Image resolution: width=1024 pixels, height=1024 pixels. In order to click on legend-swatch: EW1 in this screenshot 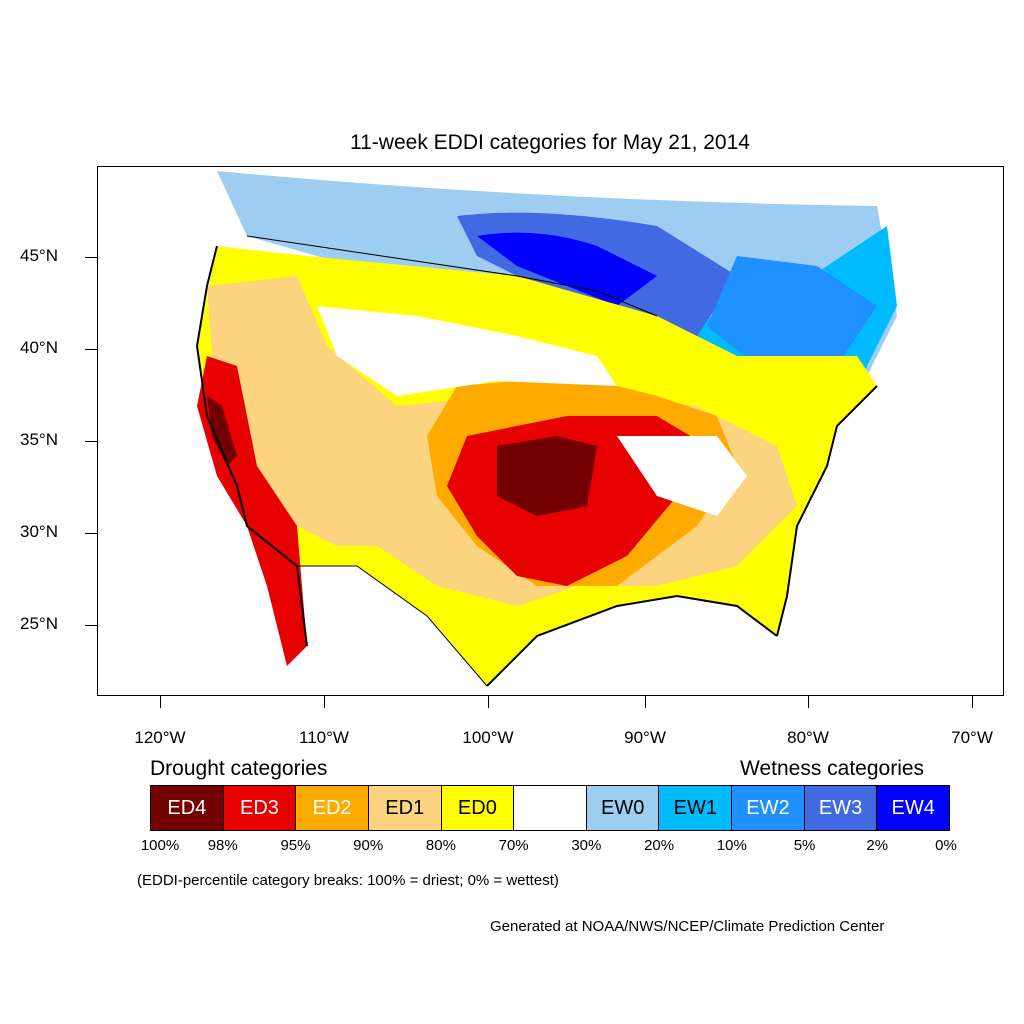, I will do `click(696, 808)`.